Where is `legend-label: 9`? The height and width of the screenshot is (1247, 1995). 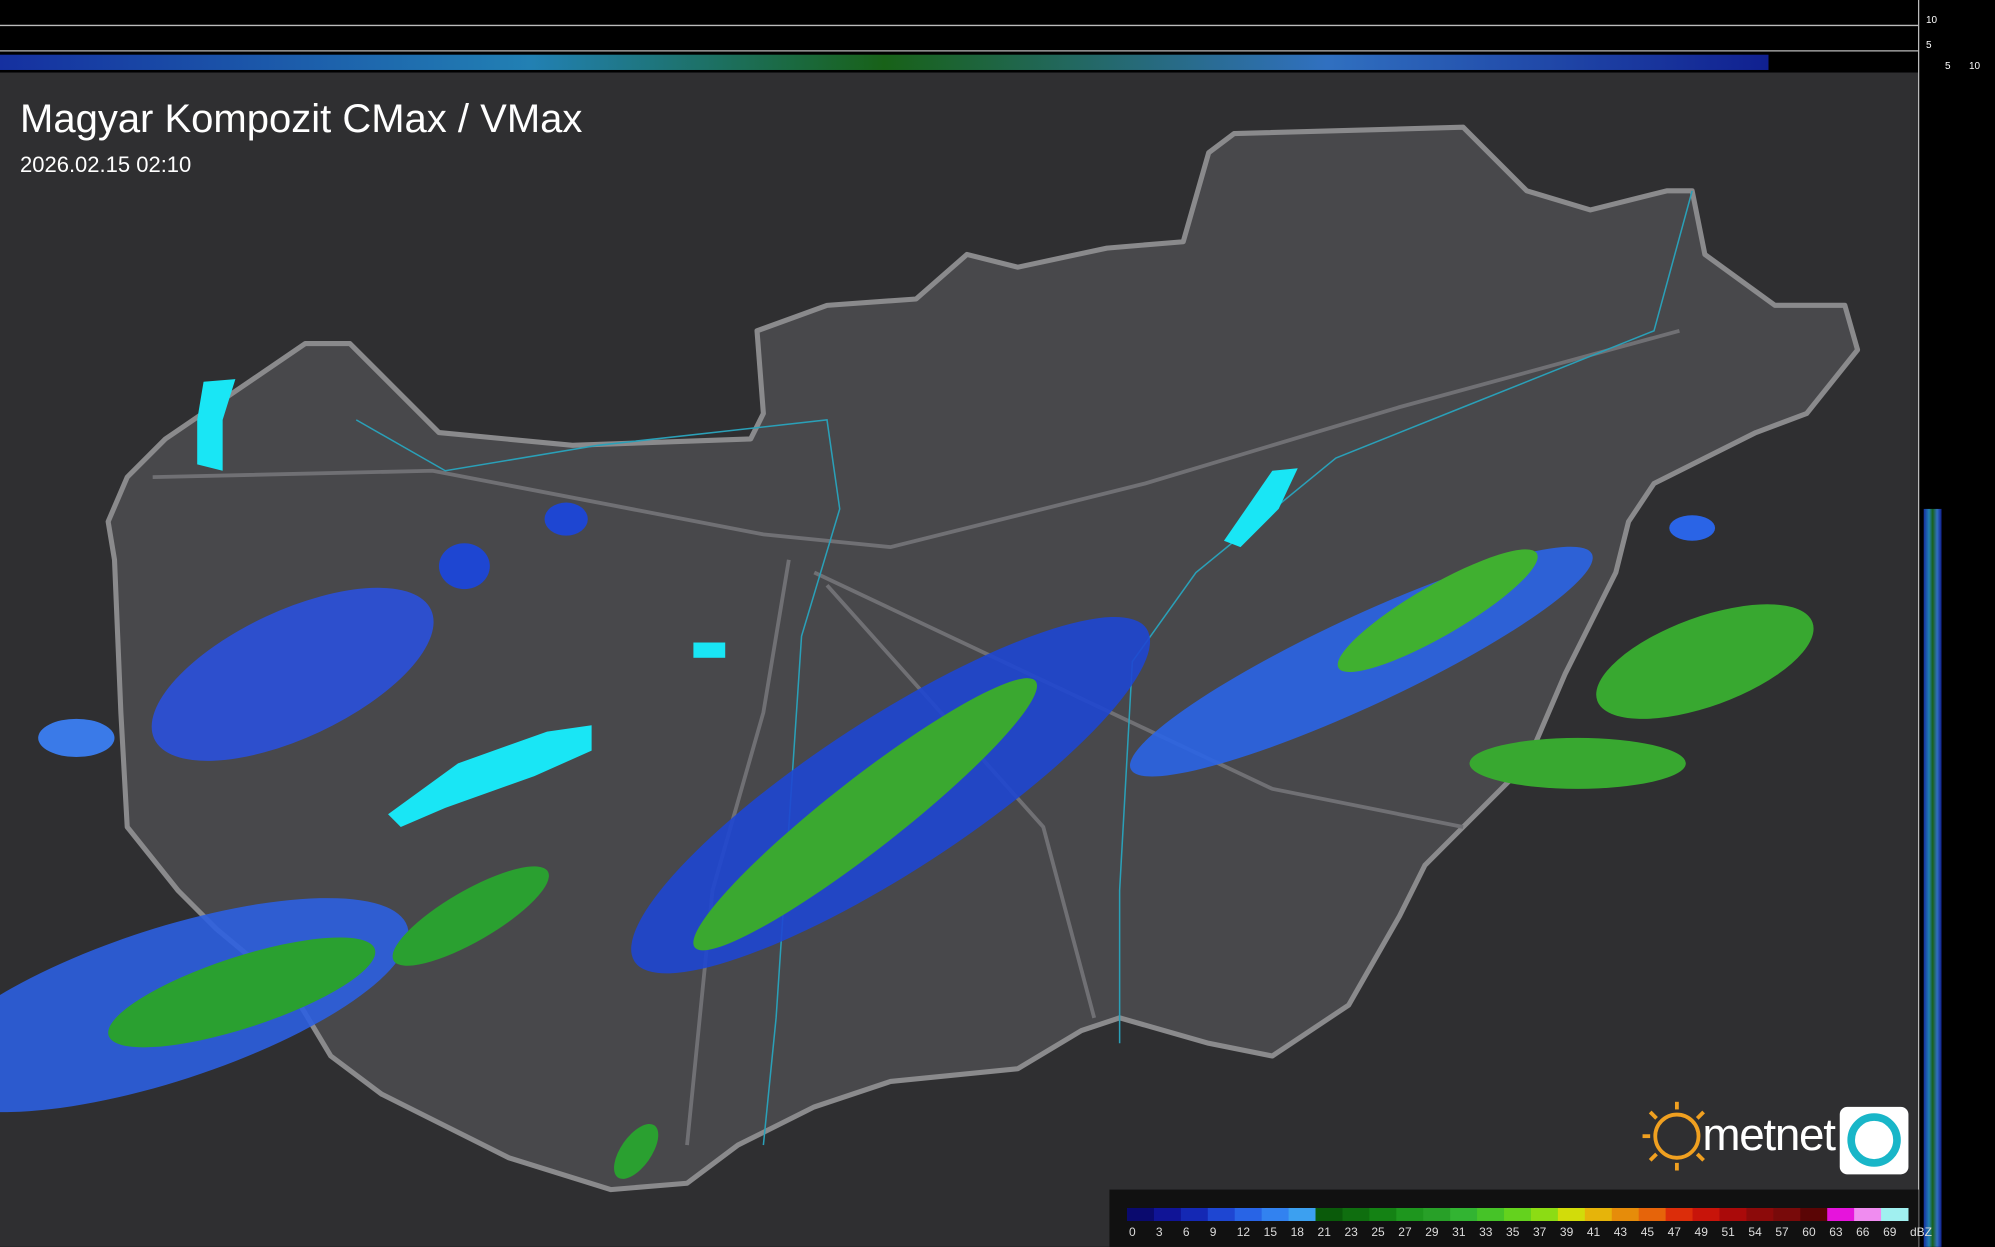 legend-label: 9 is located at coordinates (1213, 1232).